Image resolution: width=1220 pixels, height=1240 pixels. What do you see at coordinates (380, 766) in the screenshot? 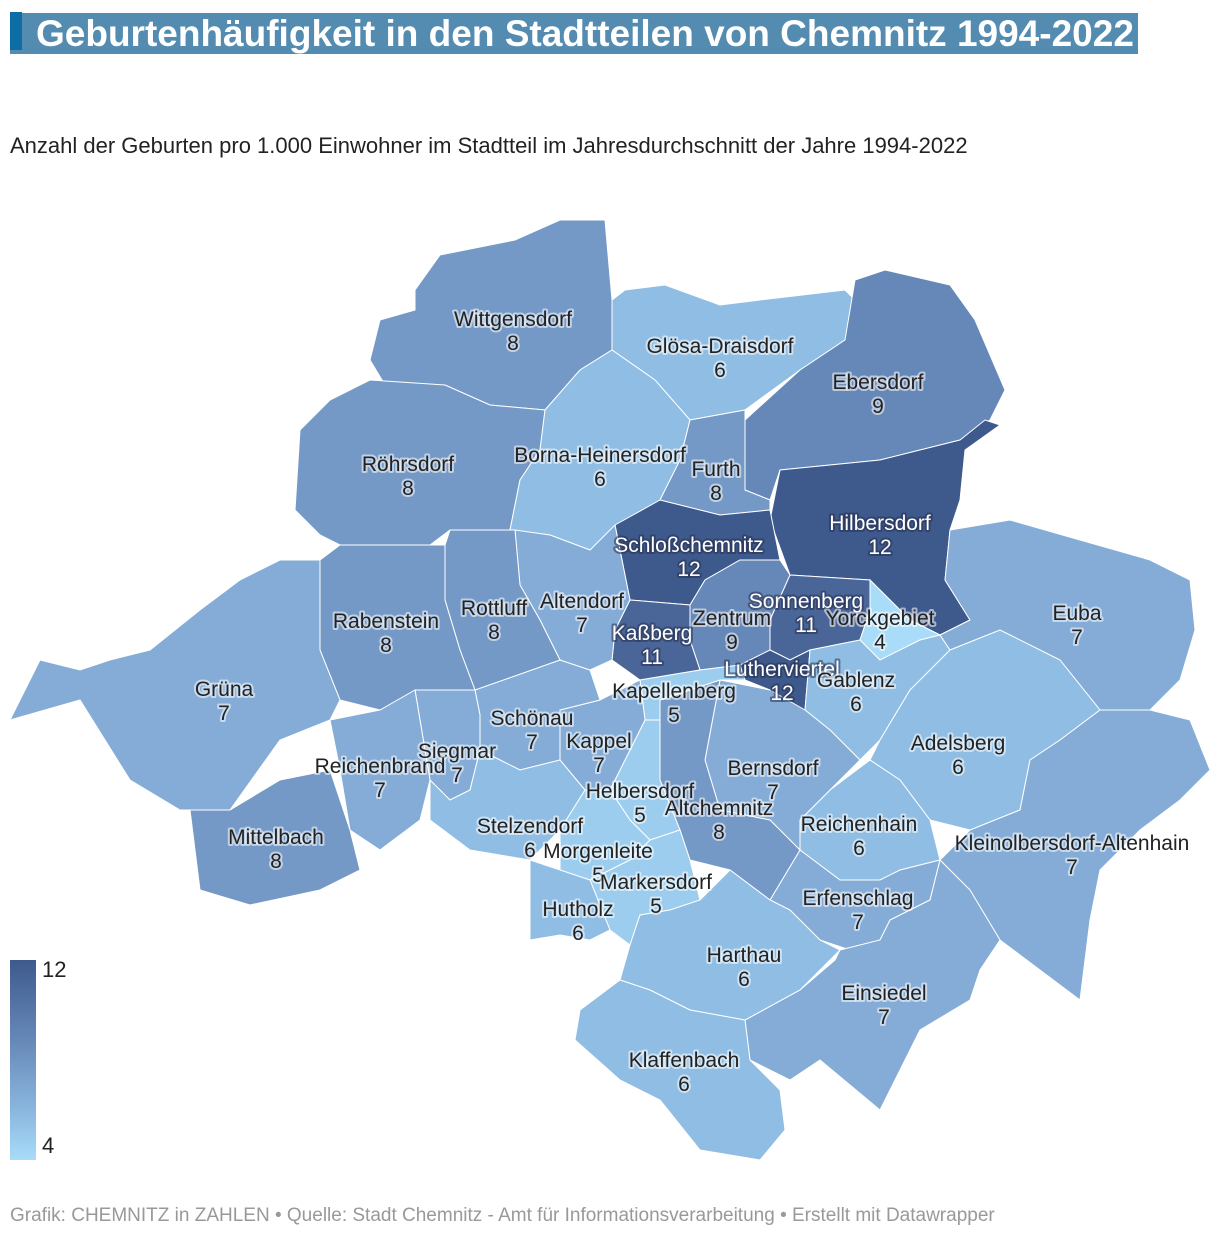
I see `region-name-label: Reichenbrand` at bounding box center [380, 766].